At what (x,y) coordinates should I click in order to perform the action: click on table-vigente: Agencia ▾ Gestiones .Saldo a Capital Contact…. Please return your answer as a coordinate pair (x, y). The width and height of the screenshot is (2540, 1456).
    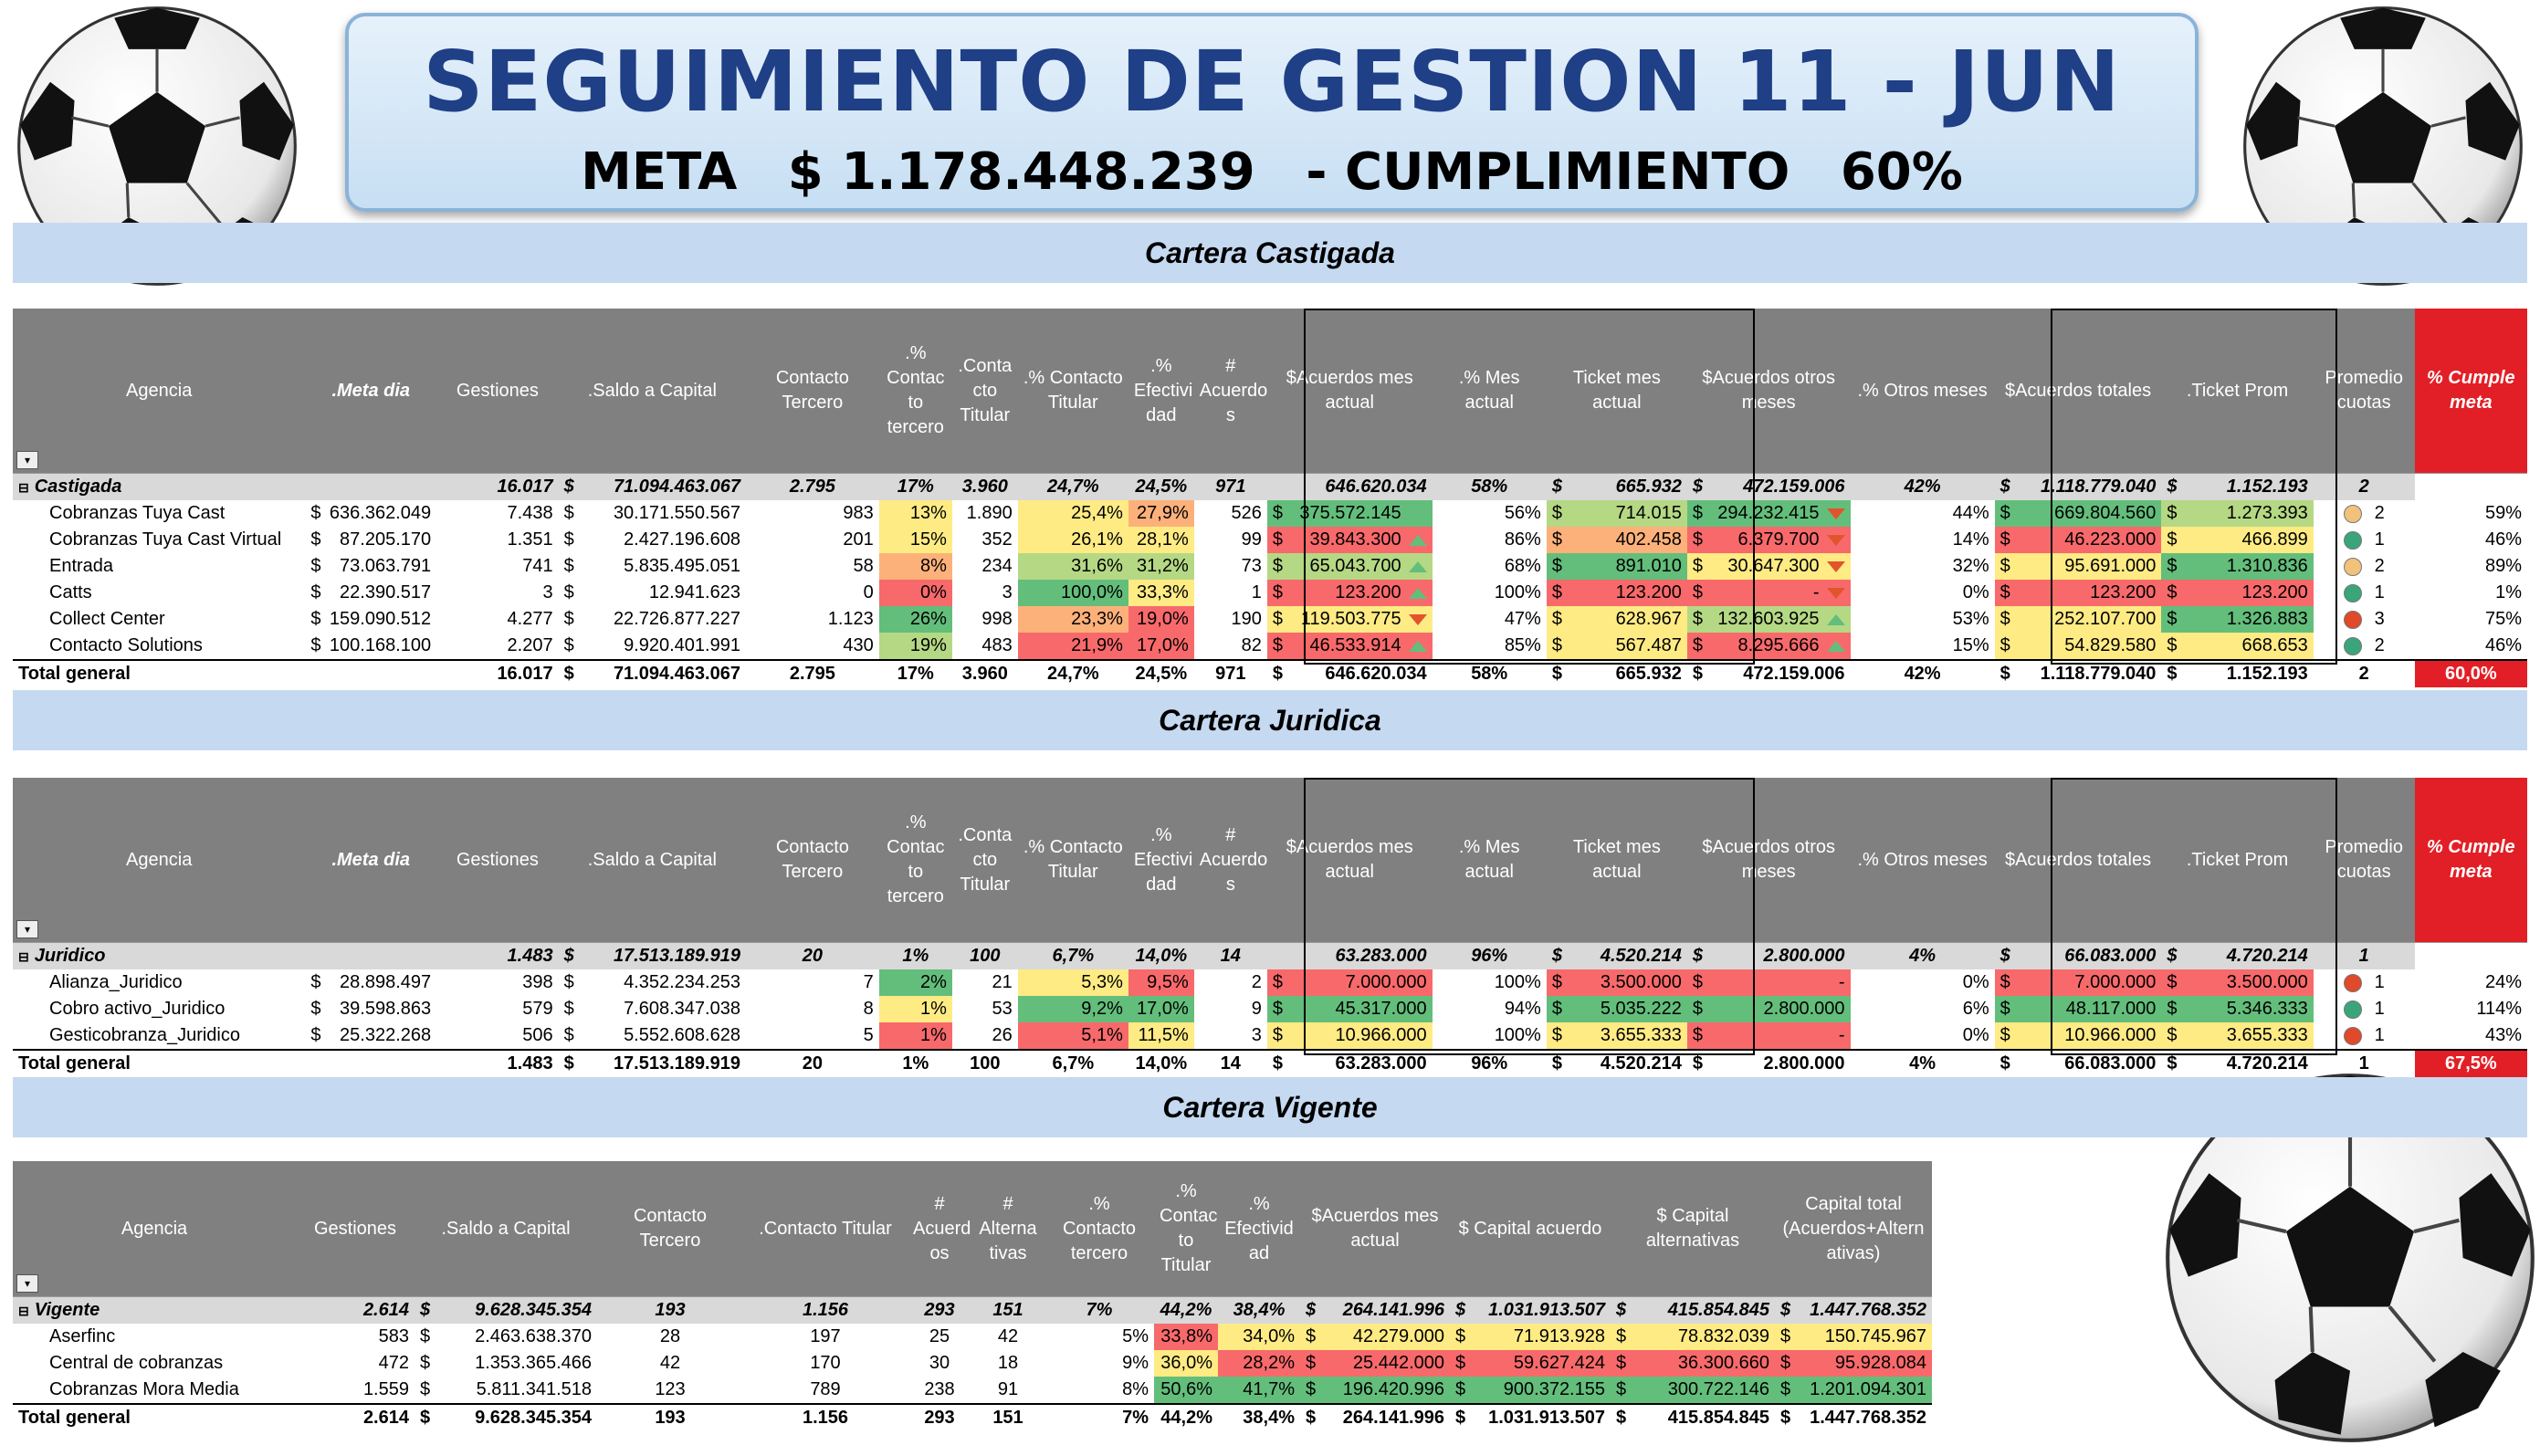
    Looking at the image, I should click on (972, 1296).